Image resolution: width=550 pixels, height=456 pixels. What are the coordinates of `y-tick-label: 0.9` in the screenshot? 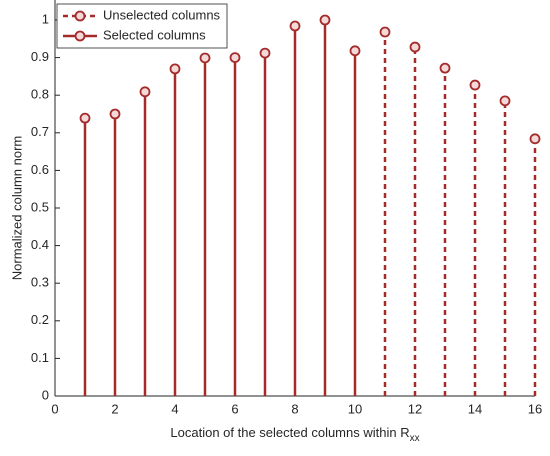 It's located at (40, 56).